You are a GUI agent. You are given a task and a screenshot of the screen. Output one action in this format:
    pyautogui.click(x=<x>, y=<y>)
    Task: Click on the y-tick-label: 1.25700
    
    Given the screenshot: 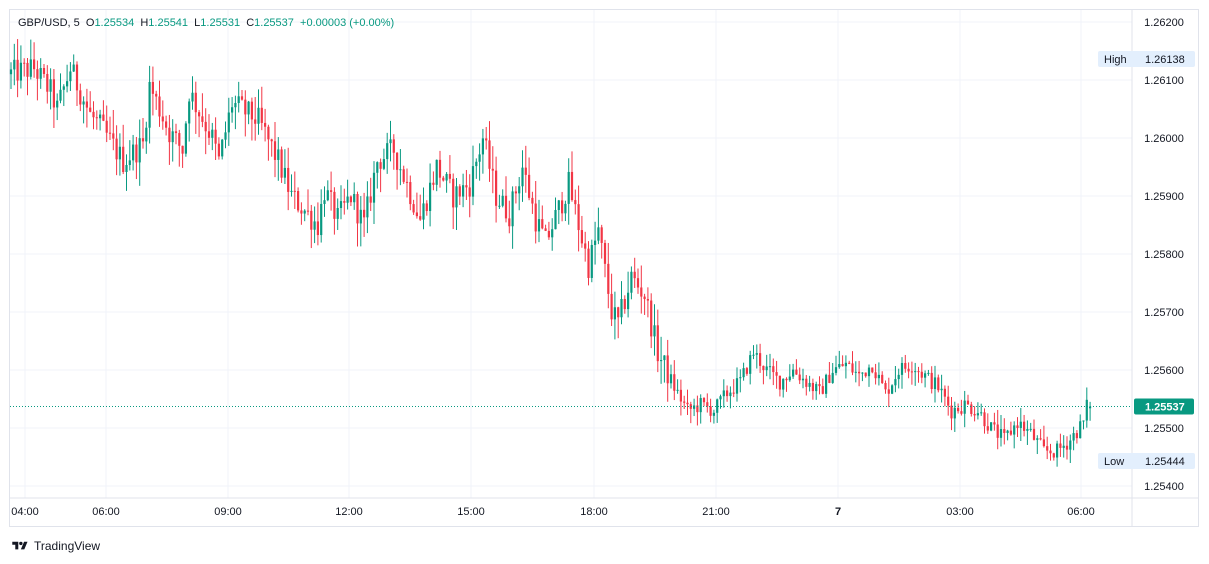 What is the action you would take?
    pyautogui.click(x=1164, y=313)
    